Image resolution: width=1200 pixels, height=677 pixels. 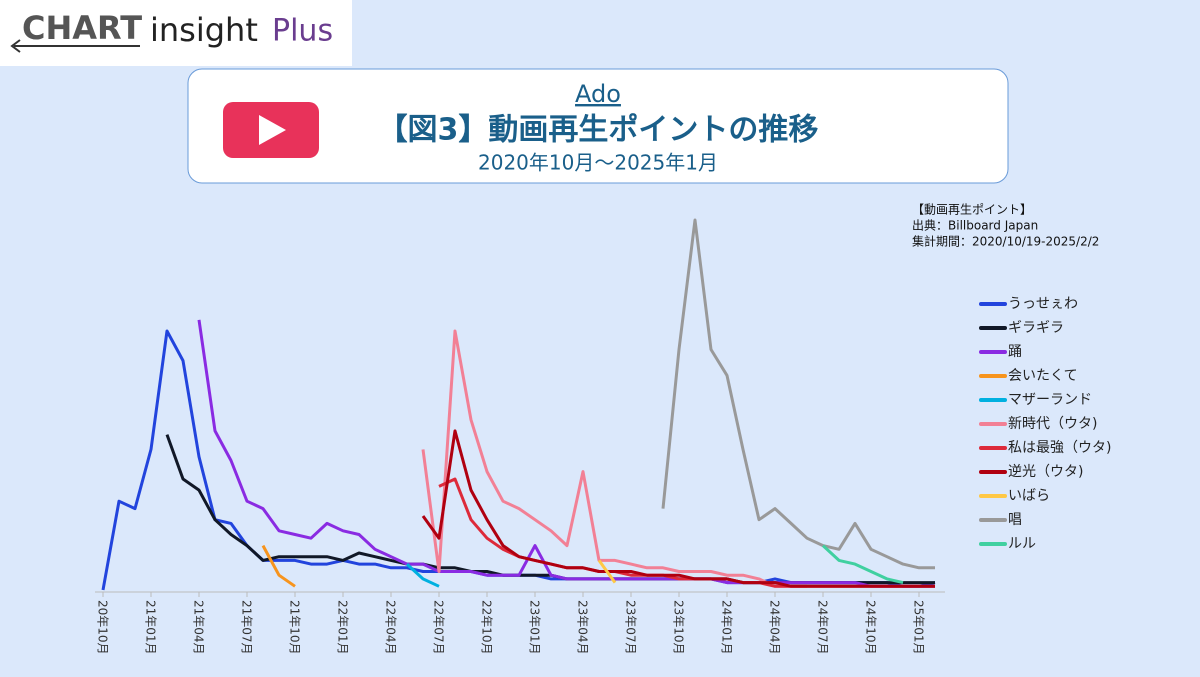 I want to click on x-tick-label: 24年01月, so click(x=727, y=627).